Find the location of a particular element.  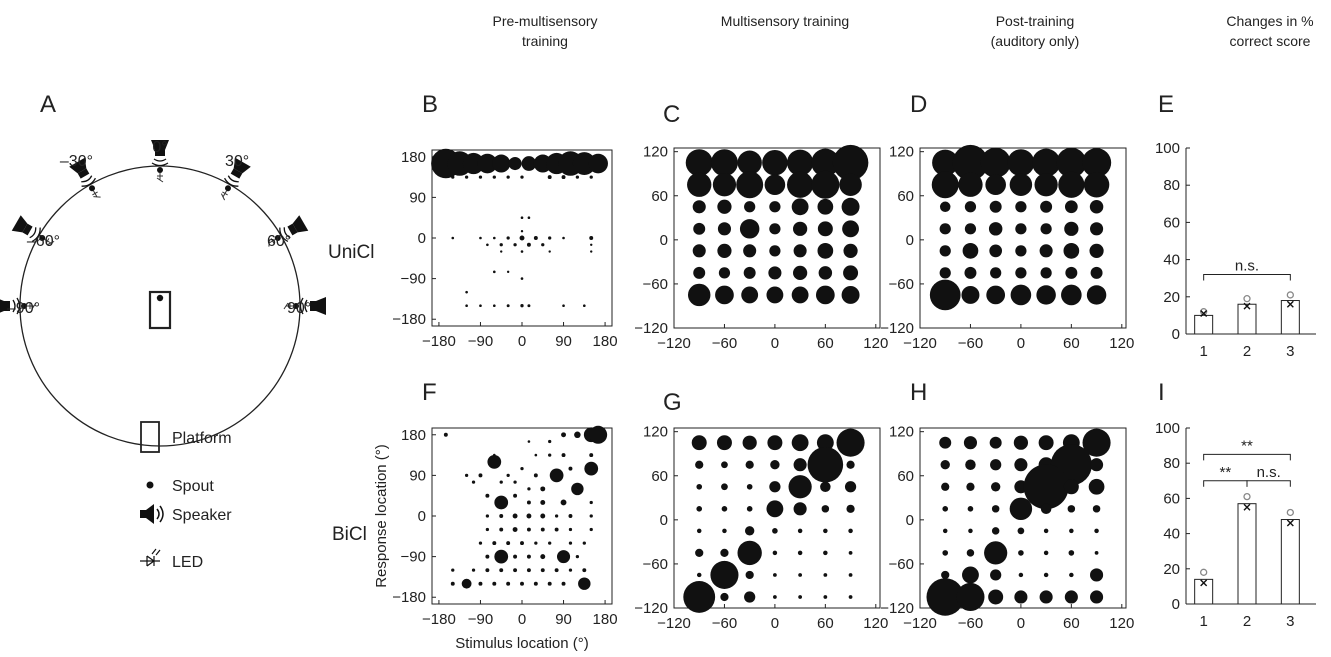

panel-label-H: H is located at coordinates (918, 392).